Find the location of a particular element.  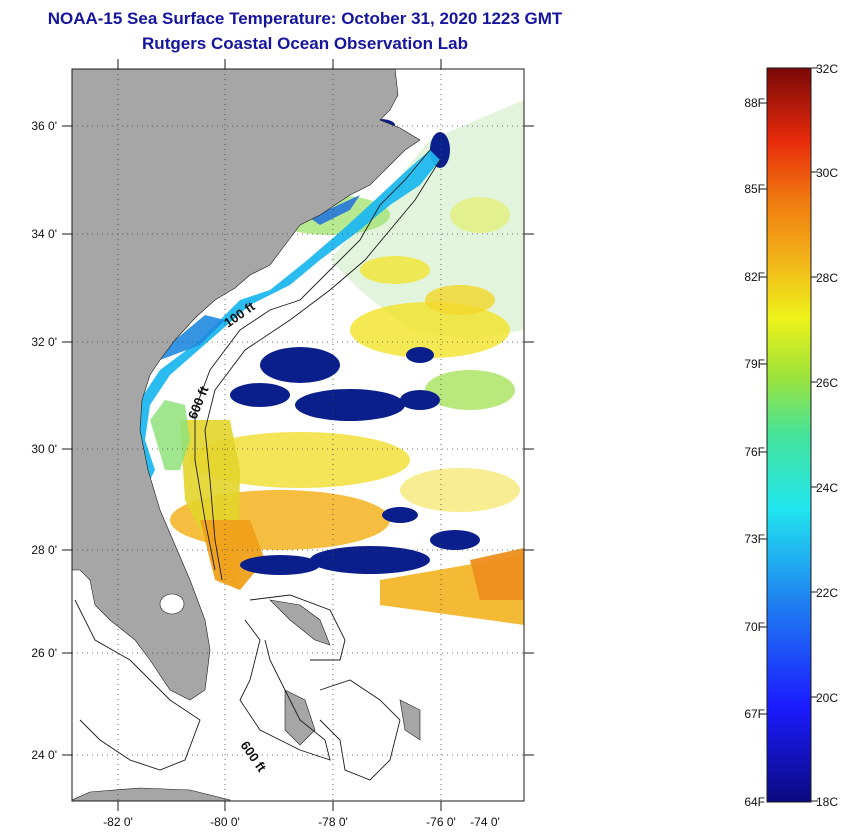

cb-label-76f: 76F is located at coordinates (754, 452).